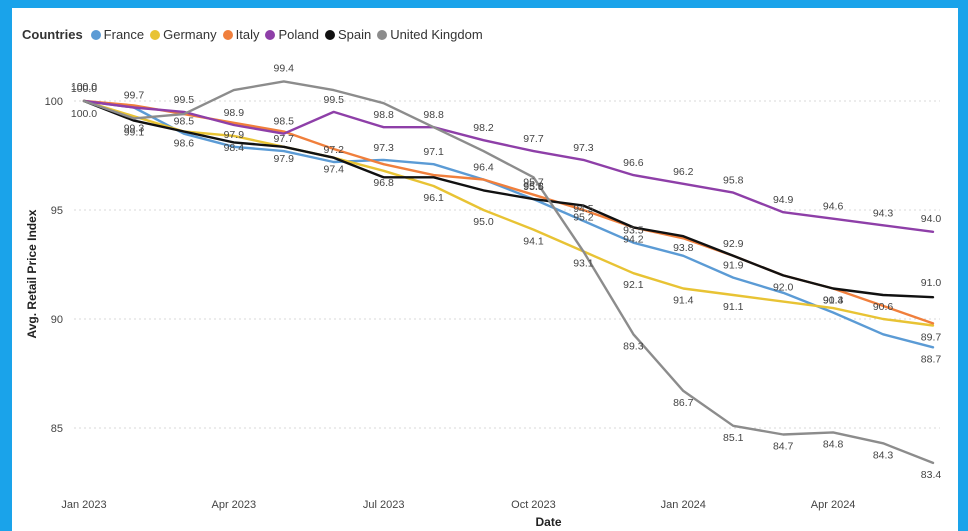  What do you see at coordinates (124, 34) in the screenshot?
I see `legend-label: France` at bounding box center [124, 34].